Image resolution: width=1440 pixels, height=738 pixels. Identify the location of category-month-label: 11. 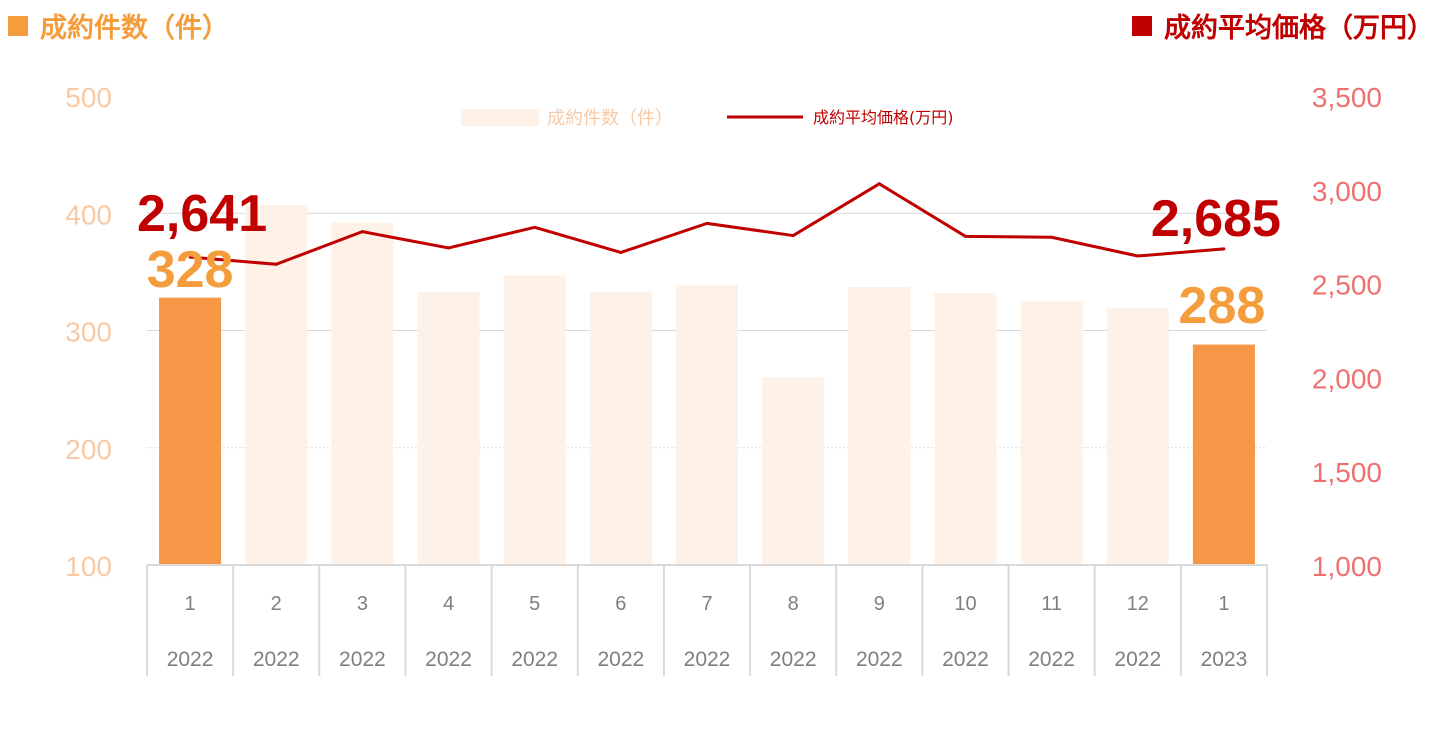
(1051, 604).